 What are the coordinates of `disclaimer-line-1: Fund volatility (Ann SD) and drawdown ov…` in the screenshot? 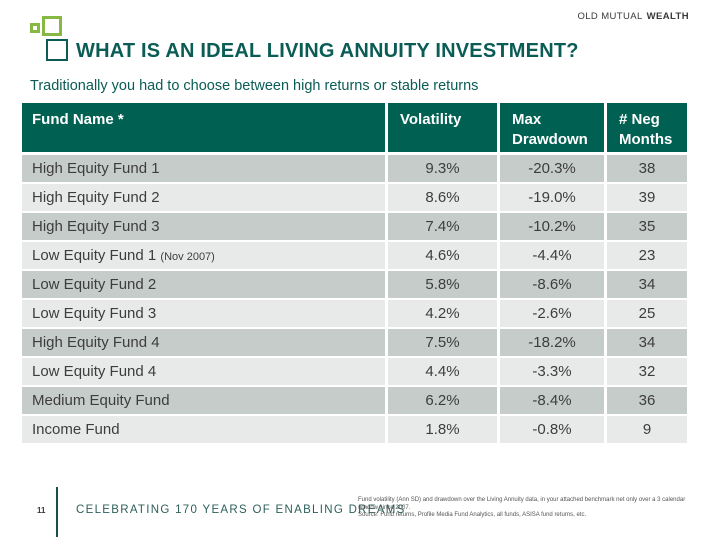 It's located at (522, 504).